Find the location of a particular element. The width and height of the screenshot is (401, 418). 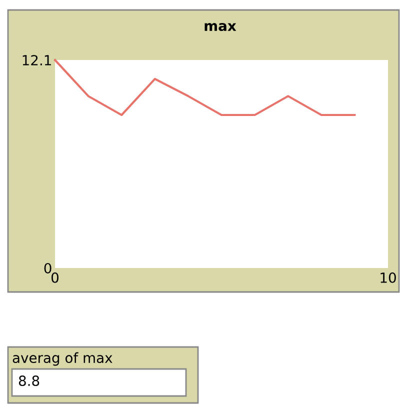

x-tick-label: 10 is located at coordinates (388, 277).